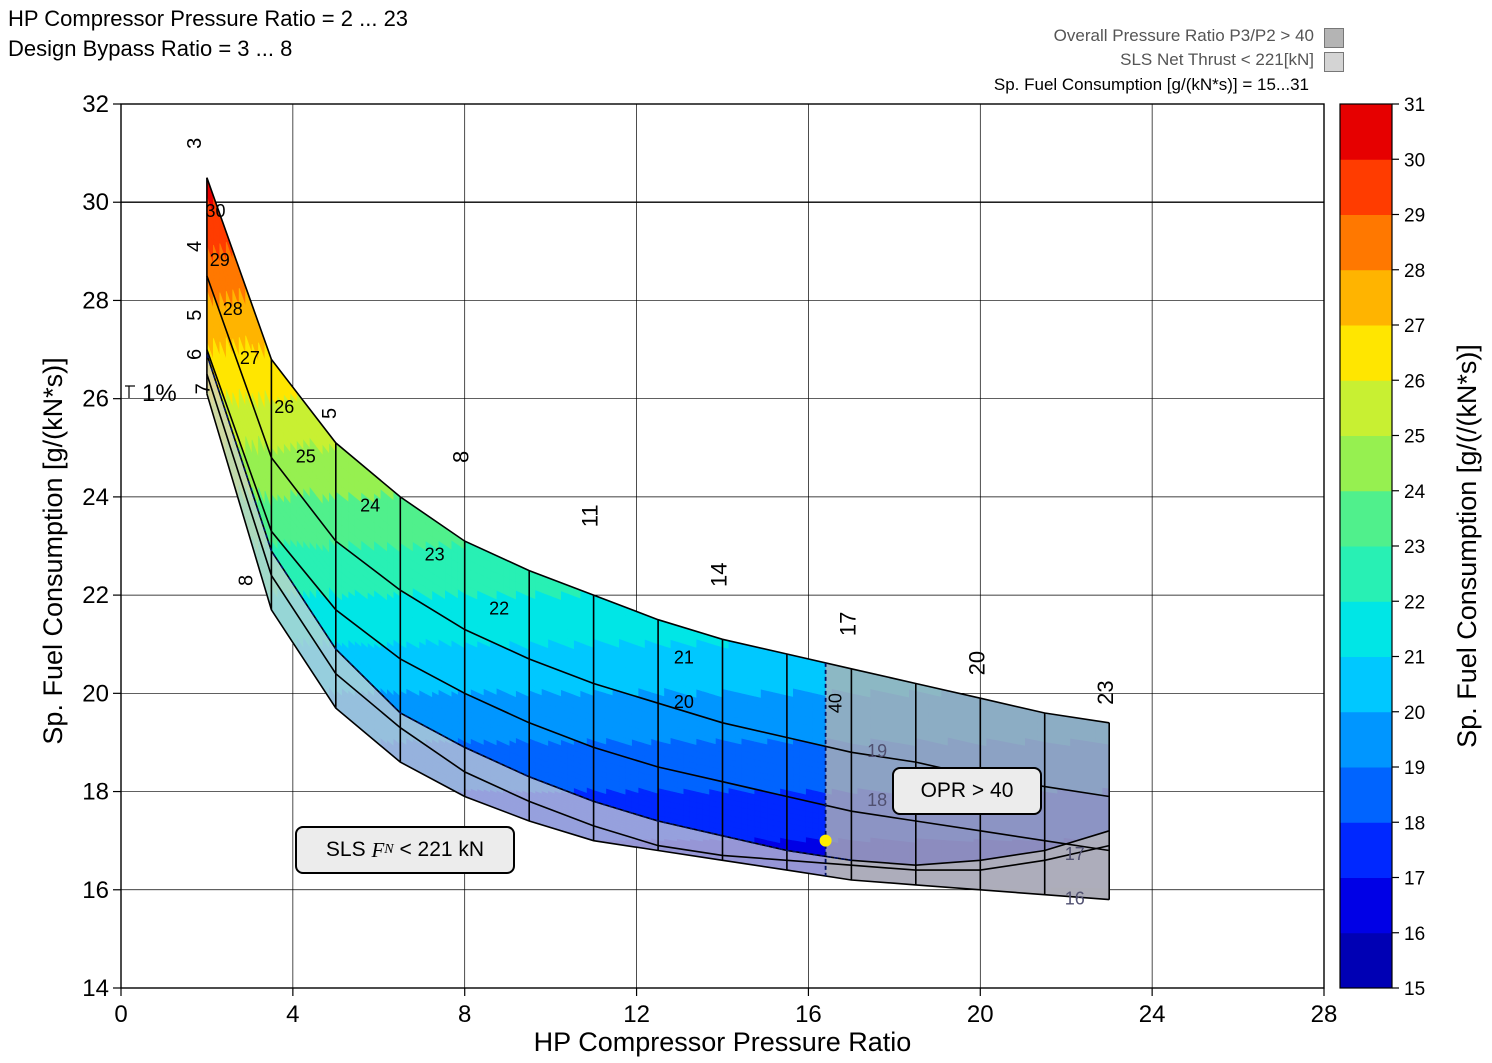 The width and height of the screenshot is (1492, 1063). What do you see at coordinates (1334, 38) in the screenshot?
I see `legend-opr-swatch` at bounding box center [1334, 38].